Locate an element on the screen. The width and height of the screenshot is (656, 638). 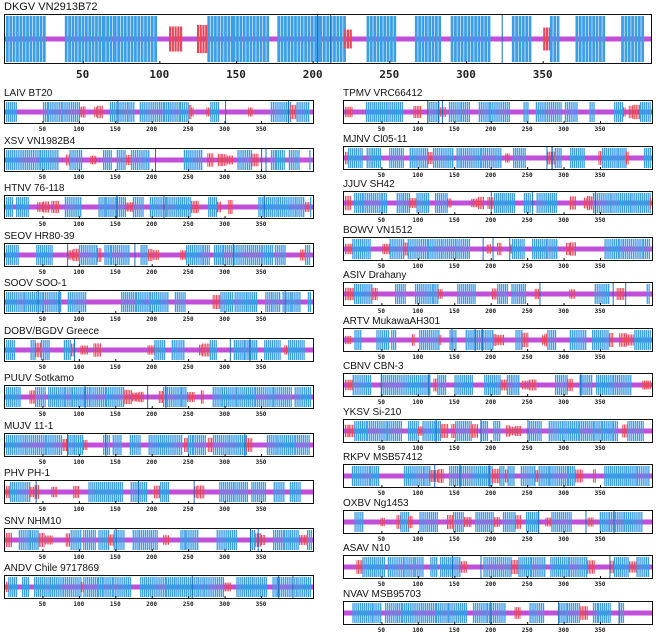
tick-label: 150 is located at coordinates (454, 129).